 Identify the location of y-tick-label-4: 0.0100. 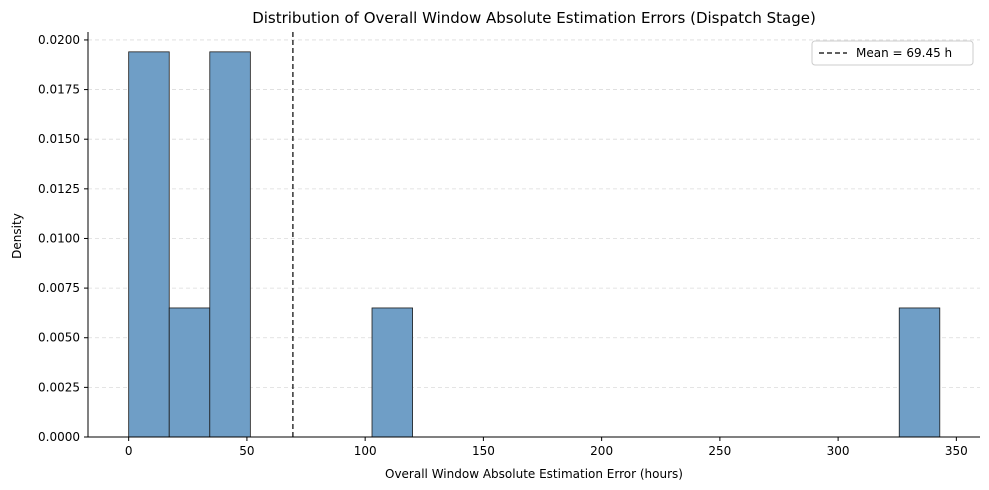
(59, 238).